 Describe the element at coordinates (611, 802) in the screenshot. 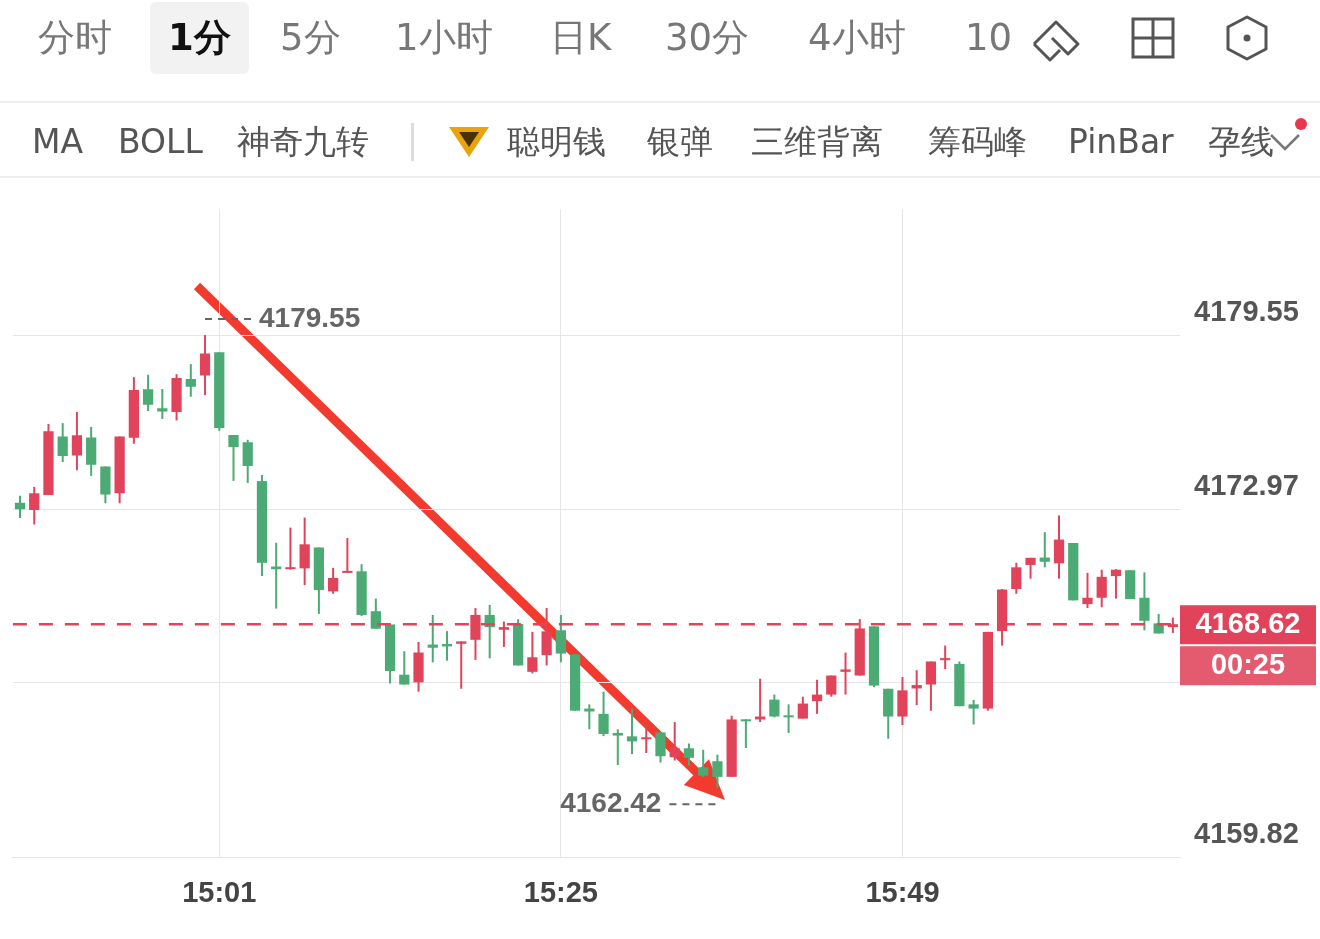

I see `annotation: 4162.42` at that location.